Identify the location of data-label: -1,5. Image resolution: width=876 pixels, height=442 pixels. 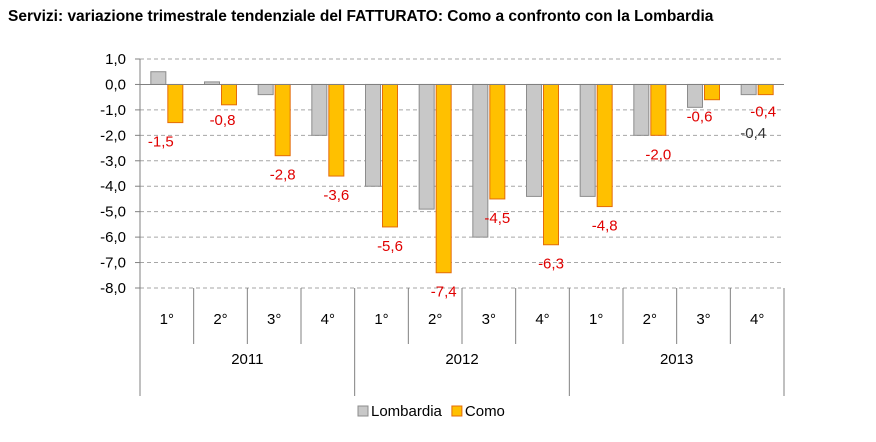
(161, 142).